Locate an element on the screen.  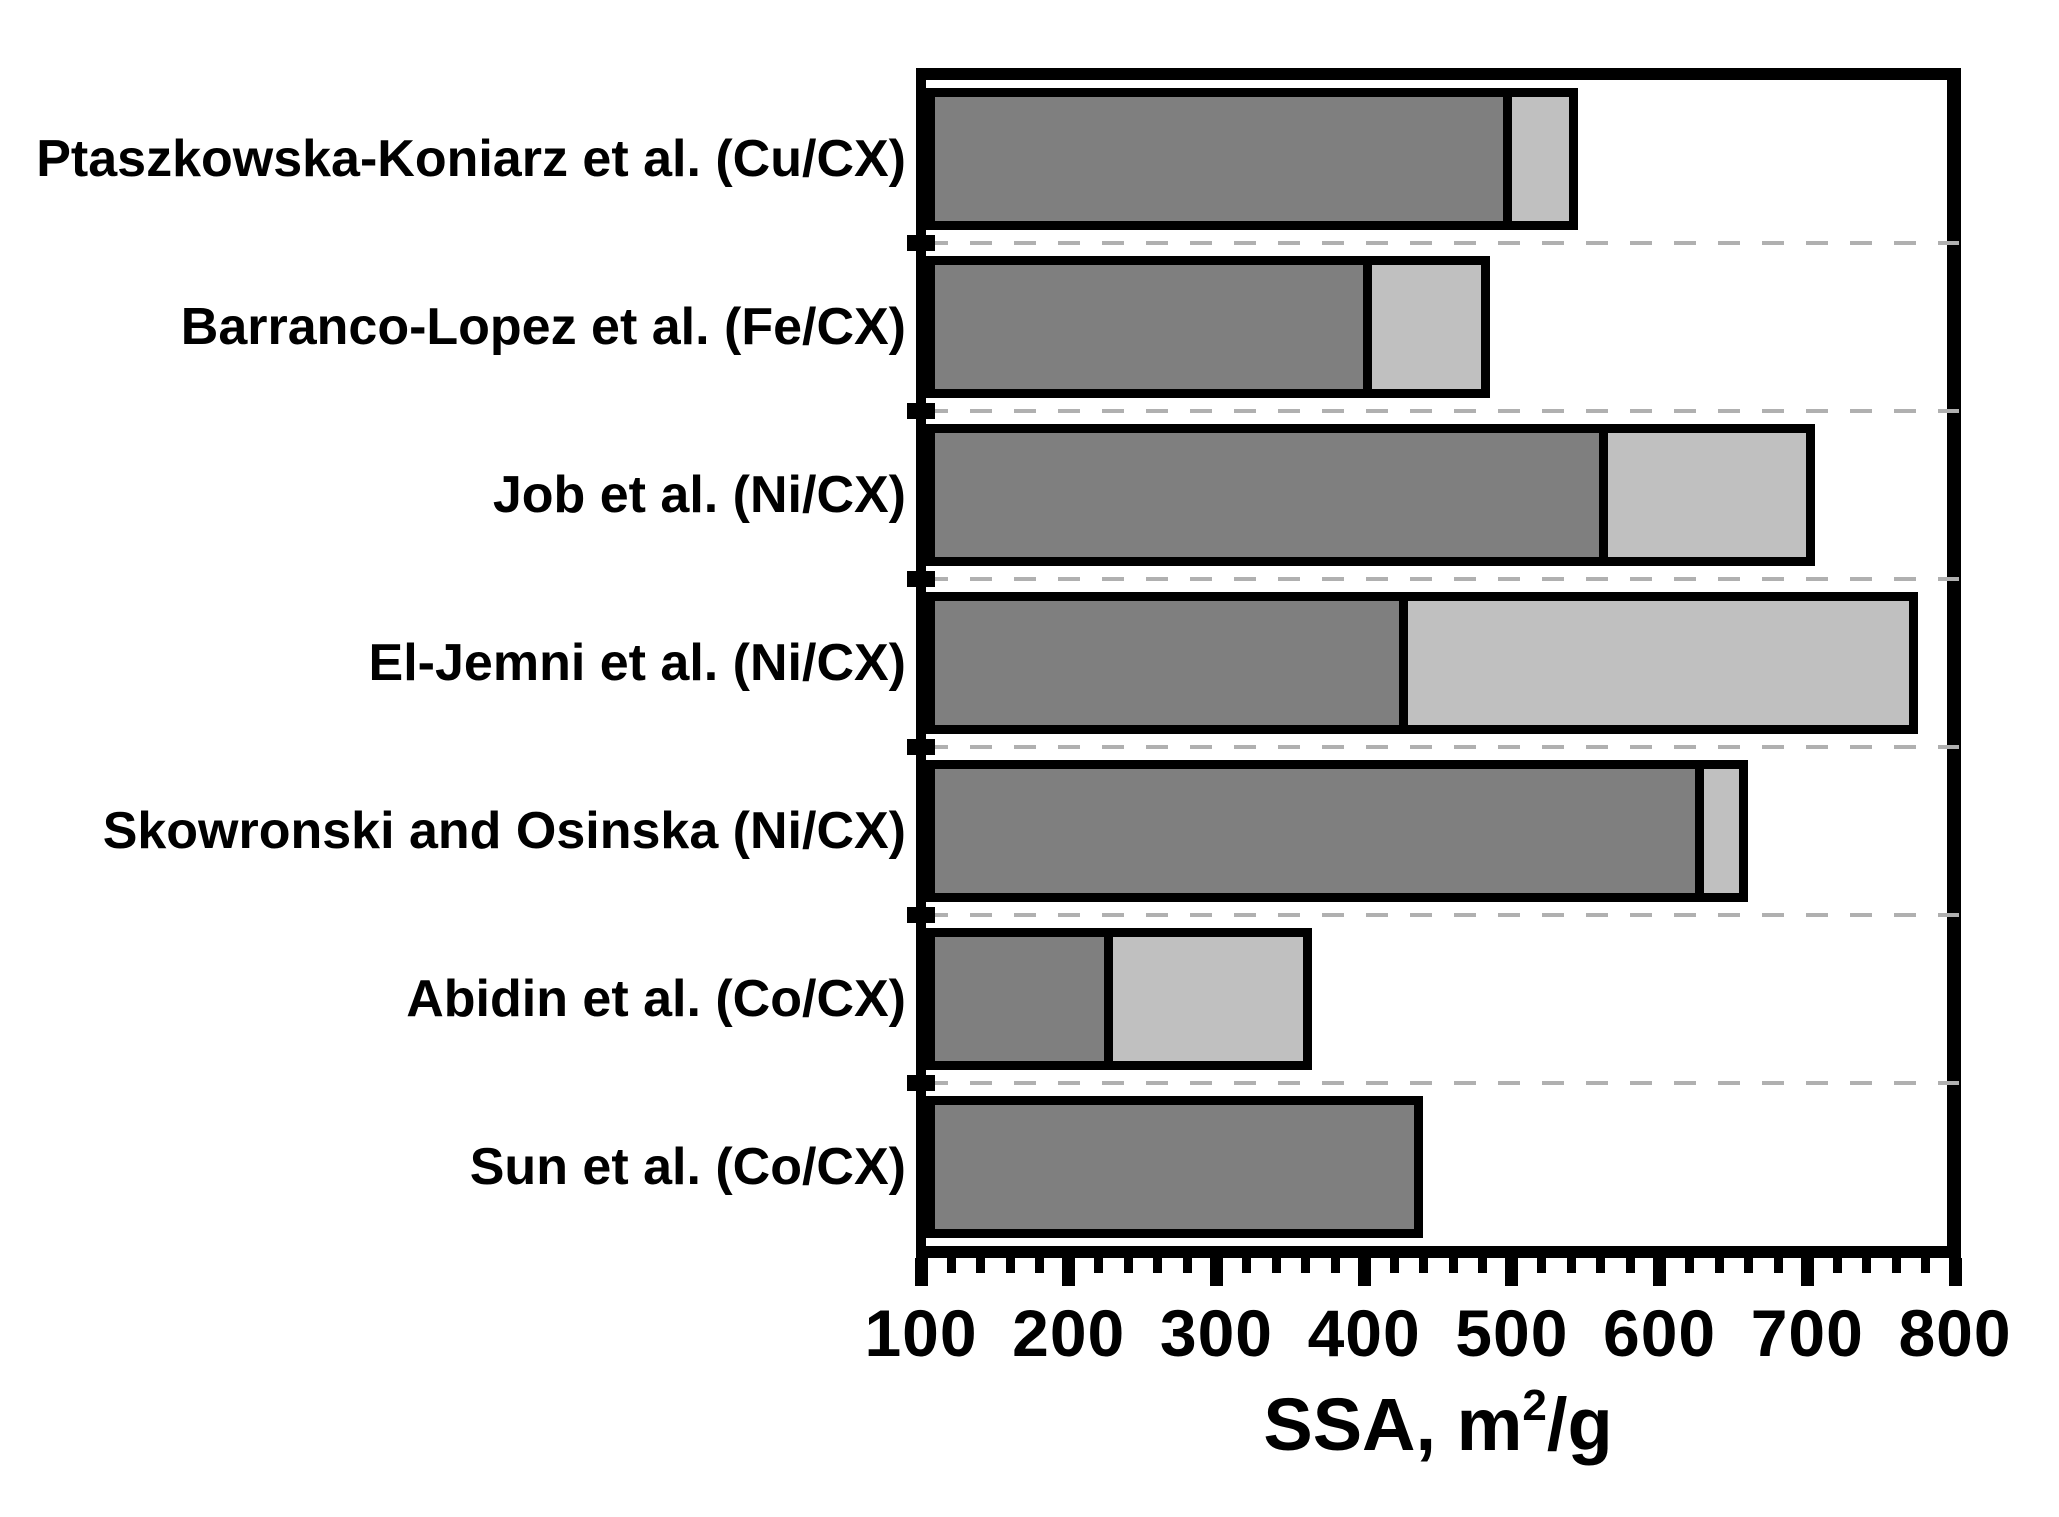
x-axis-title-text: SSA, m is located at coordinates (1393, 1424).